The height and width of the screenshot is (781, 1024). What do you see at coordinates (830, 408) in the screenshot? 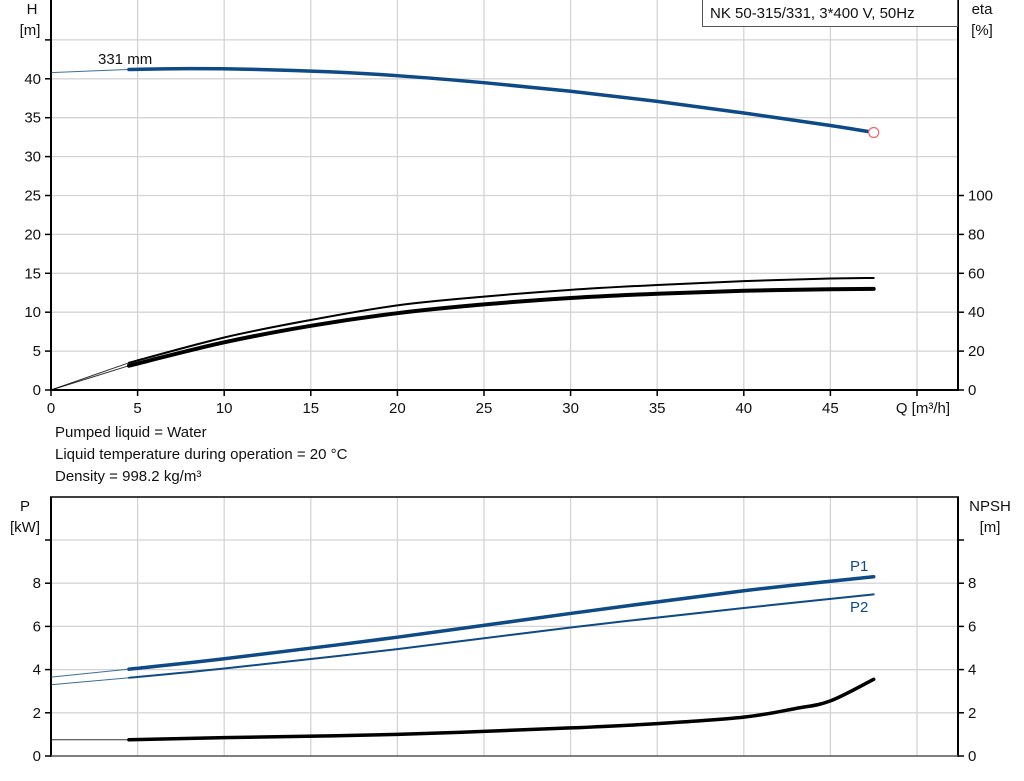
I see `x-tick-label: 45` at bounding box center [830, 408].